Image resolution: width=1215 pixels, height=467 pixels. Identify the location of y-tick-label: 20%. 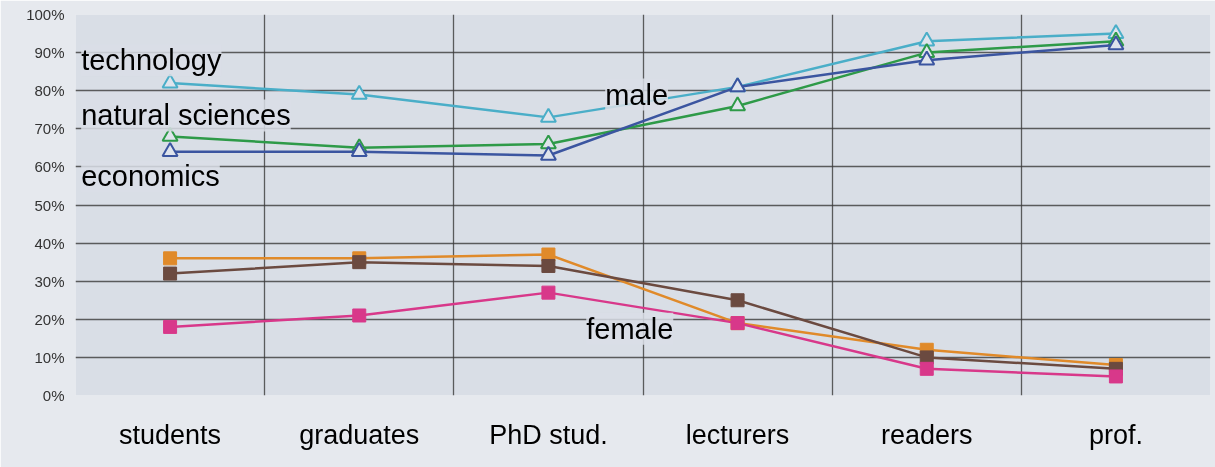
(49, 319).